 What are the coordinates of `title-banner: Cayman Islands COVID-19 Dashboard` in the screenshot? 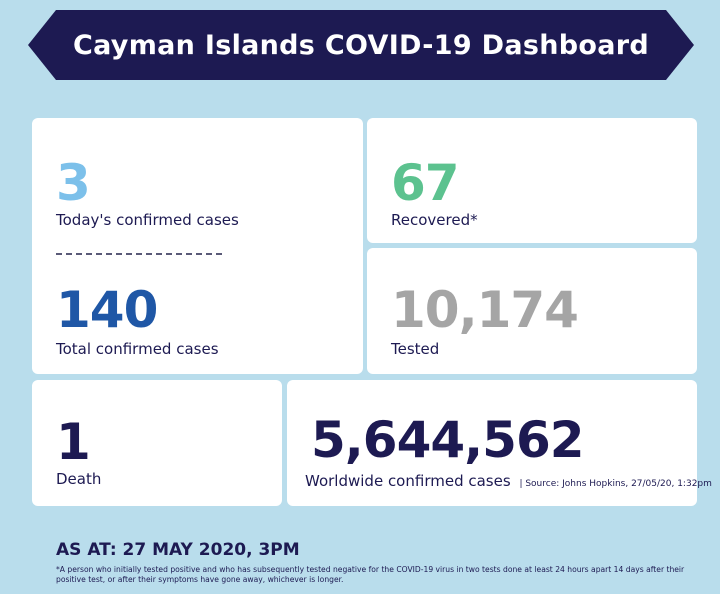 It's located at (361, 45).